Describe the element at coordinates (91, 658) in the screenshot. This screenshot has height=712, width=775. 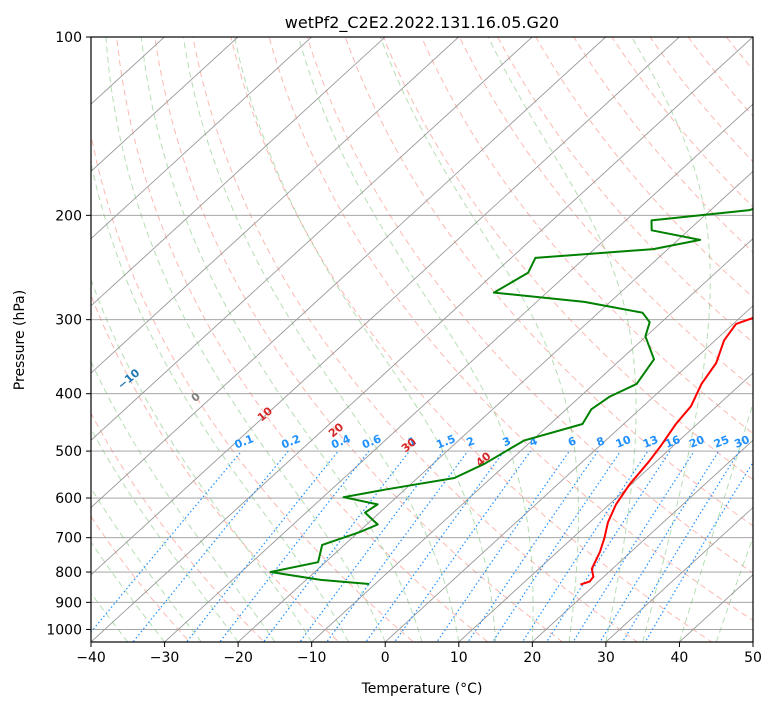
I see `x-tick-label: −40` at that location.